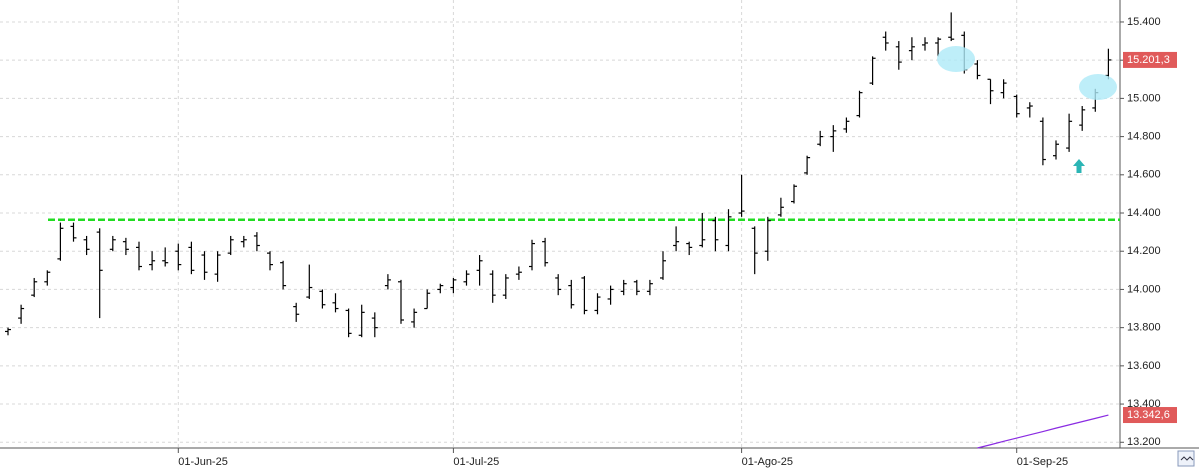 This screenshot has height=470, width=1199. I want to click on y-tick-label: 13.600, so click(1144, 366).